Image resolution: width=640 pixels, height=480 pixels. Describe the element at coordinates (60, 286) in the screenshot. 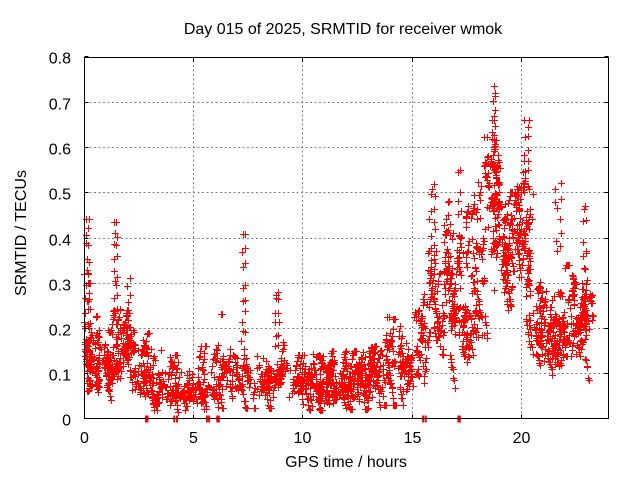

I see `svg-text: 0.3` at that location.